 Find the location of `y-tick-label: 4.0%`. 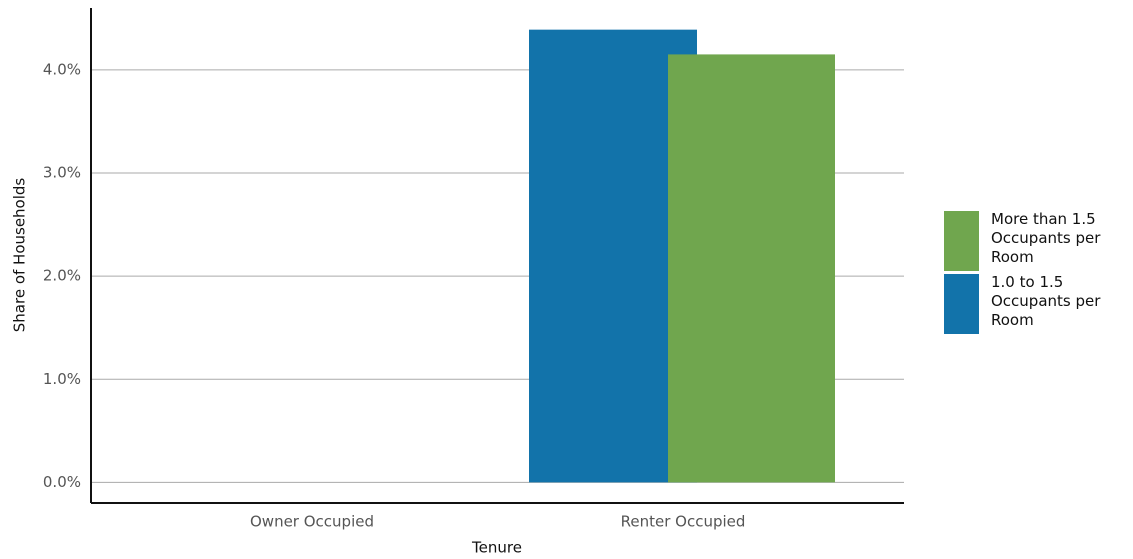

y-tick-label: 4.0% is located at coordinates (62, 69).